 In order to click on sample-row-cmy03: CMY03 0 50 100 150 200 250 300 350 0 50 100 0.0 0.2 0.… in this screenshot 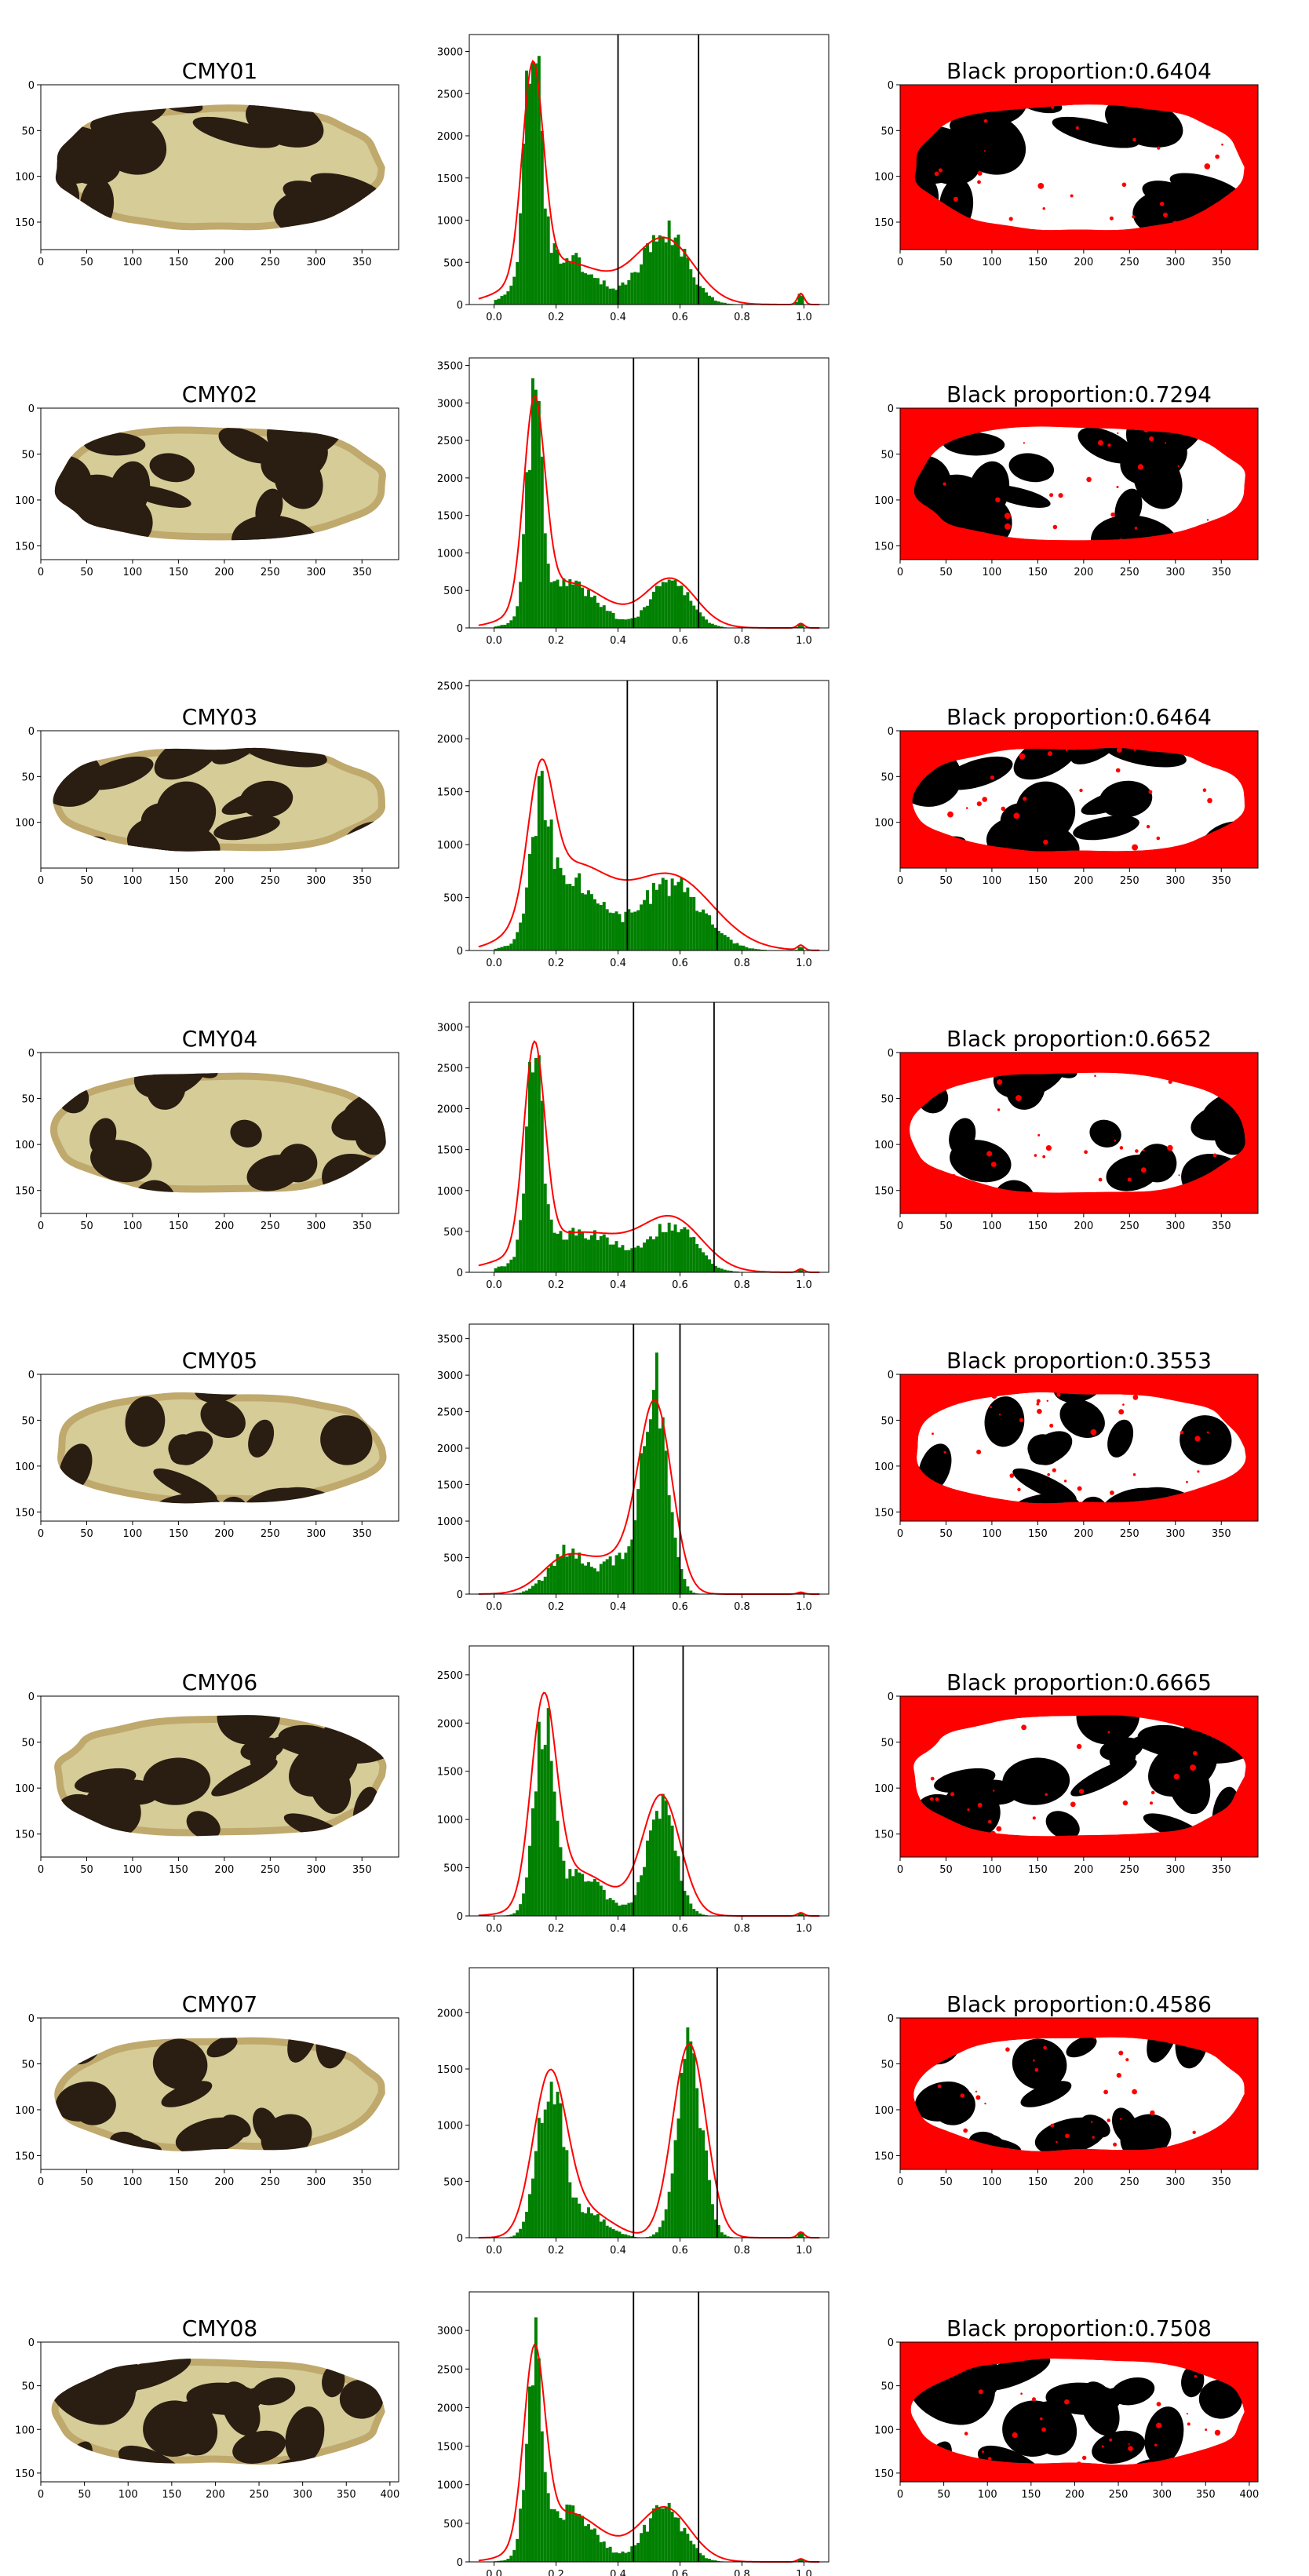, I will do `click(637, 825)`.